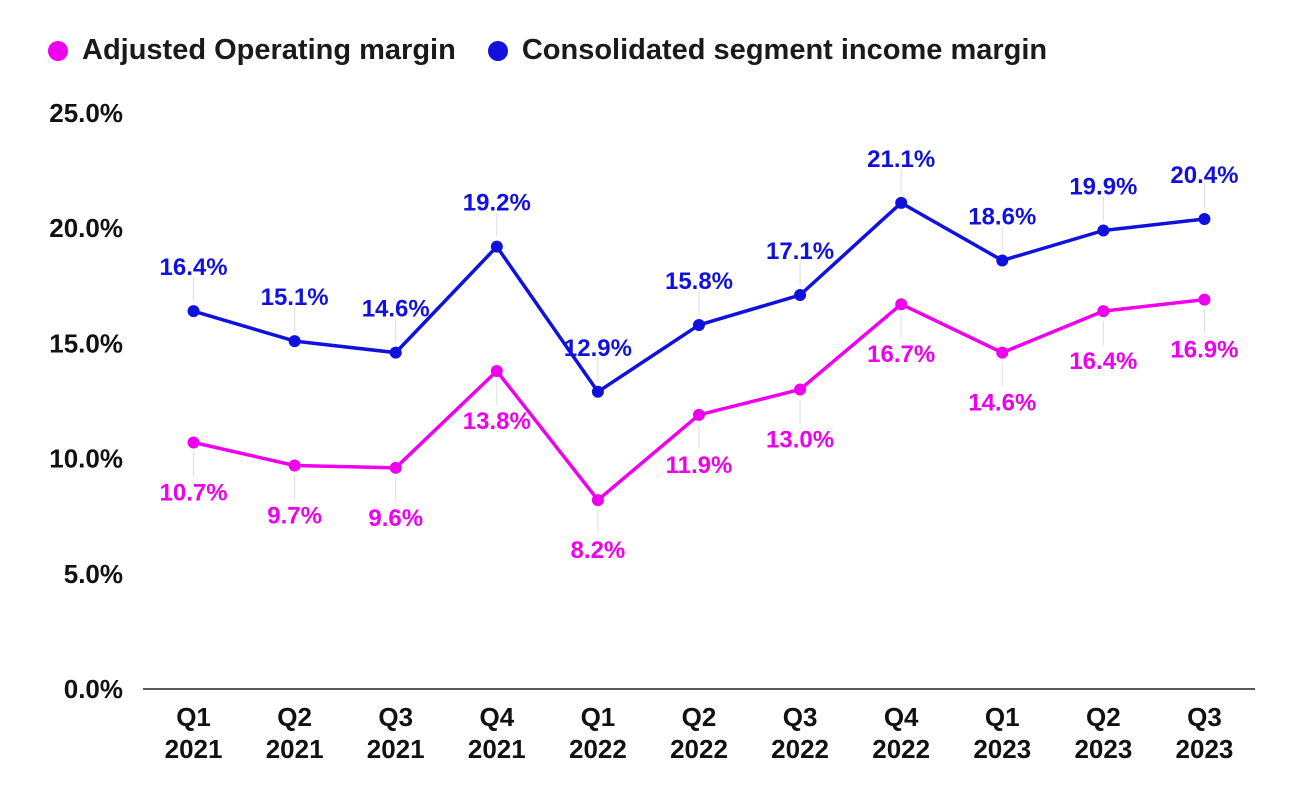 The width and height of the screenshot is (1298, 804). What do you see at coordinates (86, 113) in the screenshot?
I see `y-tick-label: 25.0%` at bounding box center [86, 113].